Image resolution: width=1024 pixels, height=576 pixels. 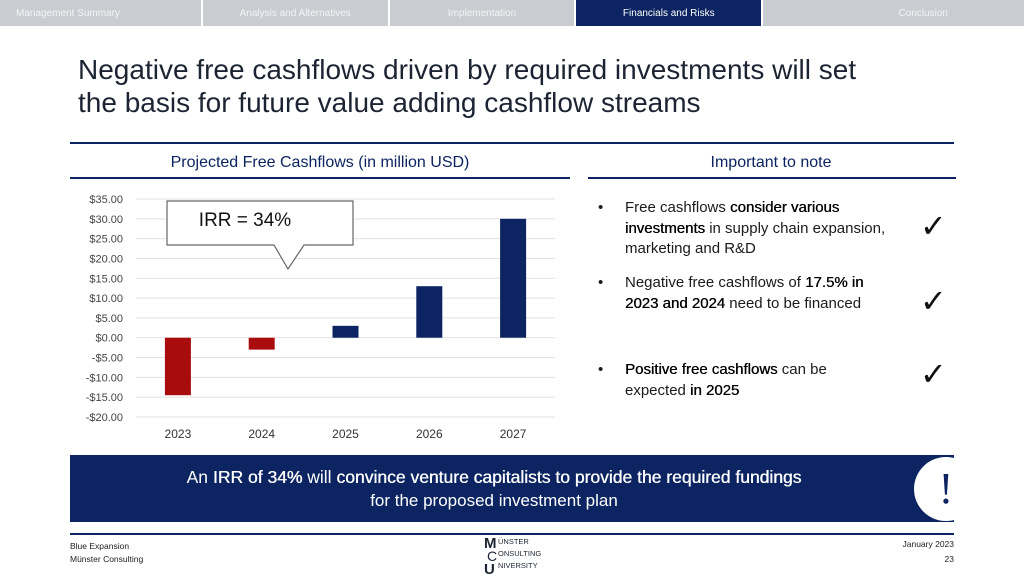 I want to click on irr-callout-text: IRR = 34%, so click(x=245, y=220).